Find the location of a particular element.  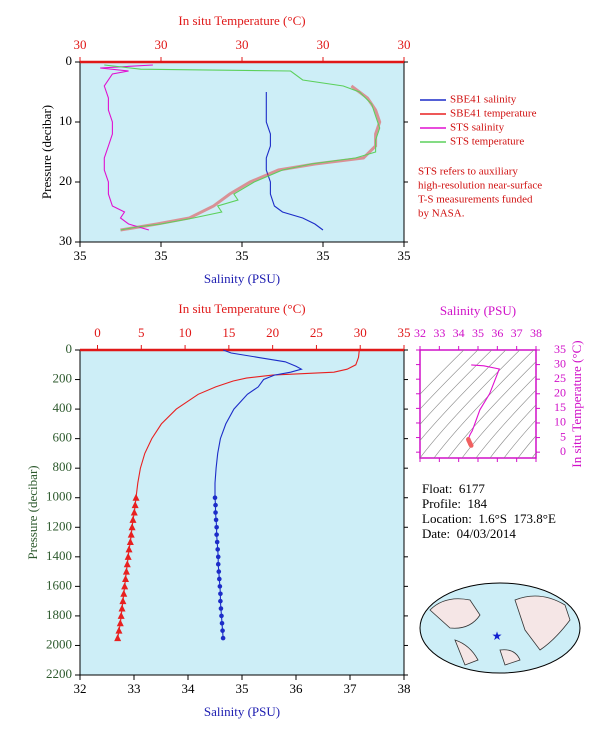

ts-marker is located at coordinates (471, 445).